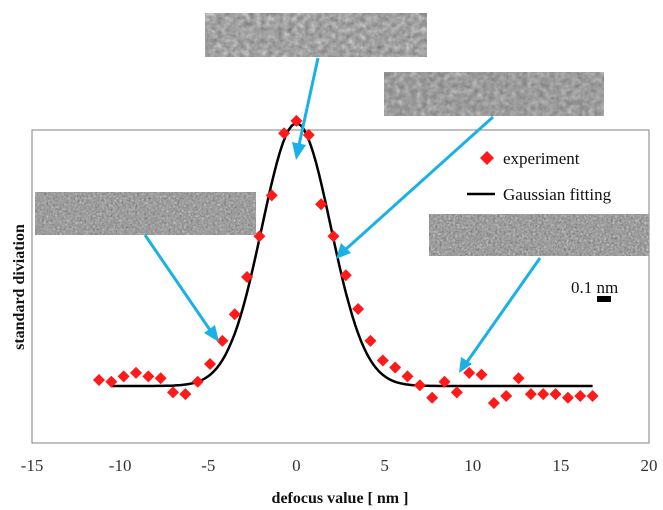  Describe the element at coordinates (604, 299) in the screenshot. I see `scale-bar-mark` at that location.